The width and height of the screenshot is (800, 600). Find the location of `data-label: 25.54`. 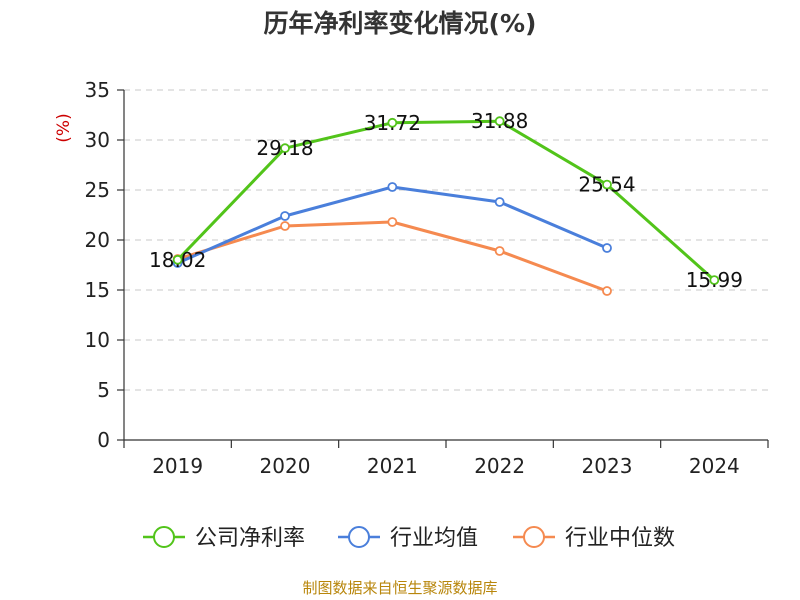

data-label: 25.54 is located at coordinates (606, 185).